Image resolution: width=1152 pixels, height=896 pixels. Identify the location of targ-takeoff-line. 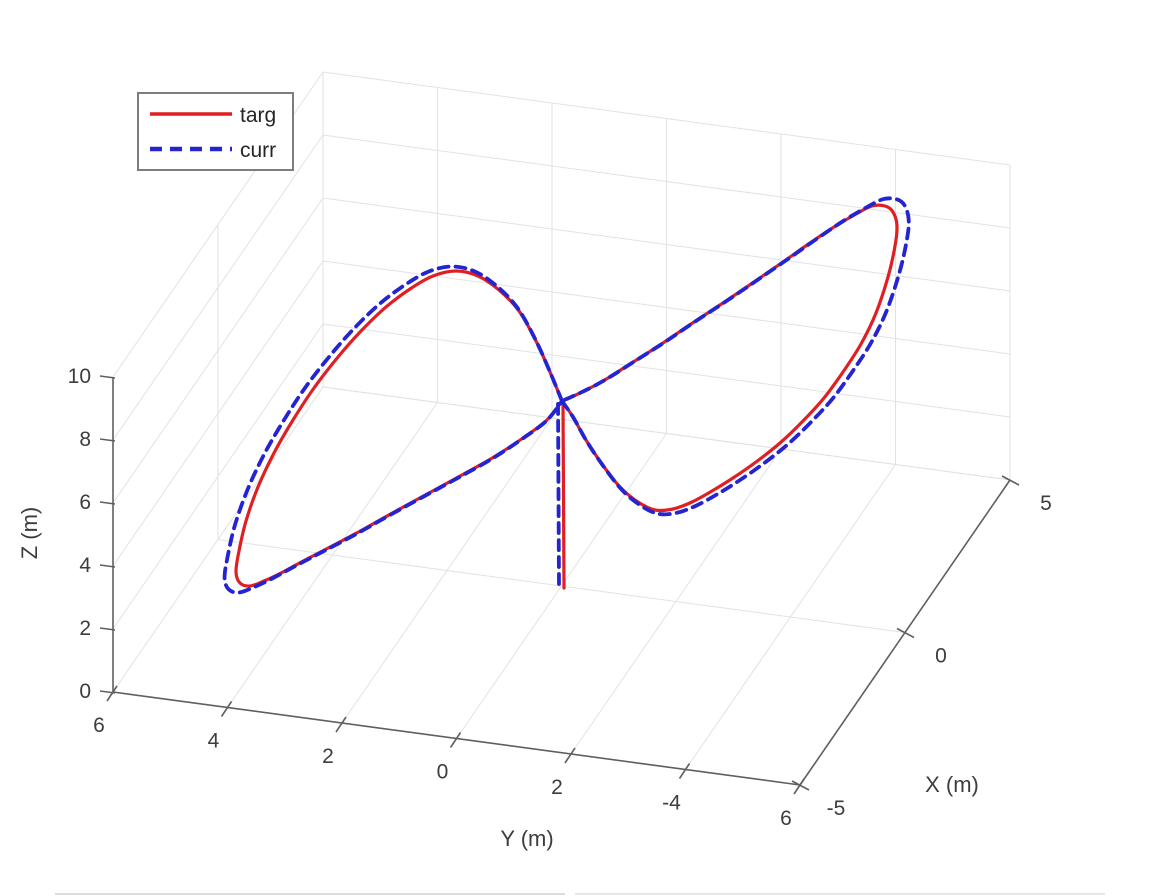
(563, 495).